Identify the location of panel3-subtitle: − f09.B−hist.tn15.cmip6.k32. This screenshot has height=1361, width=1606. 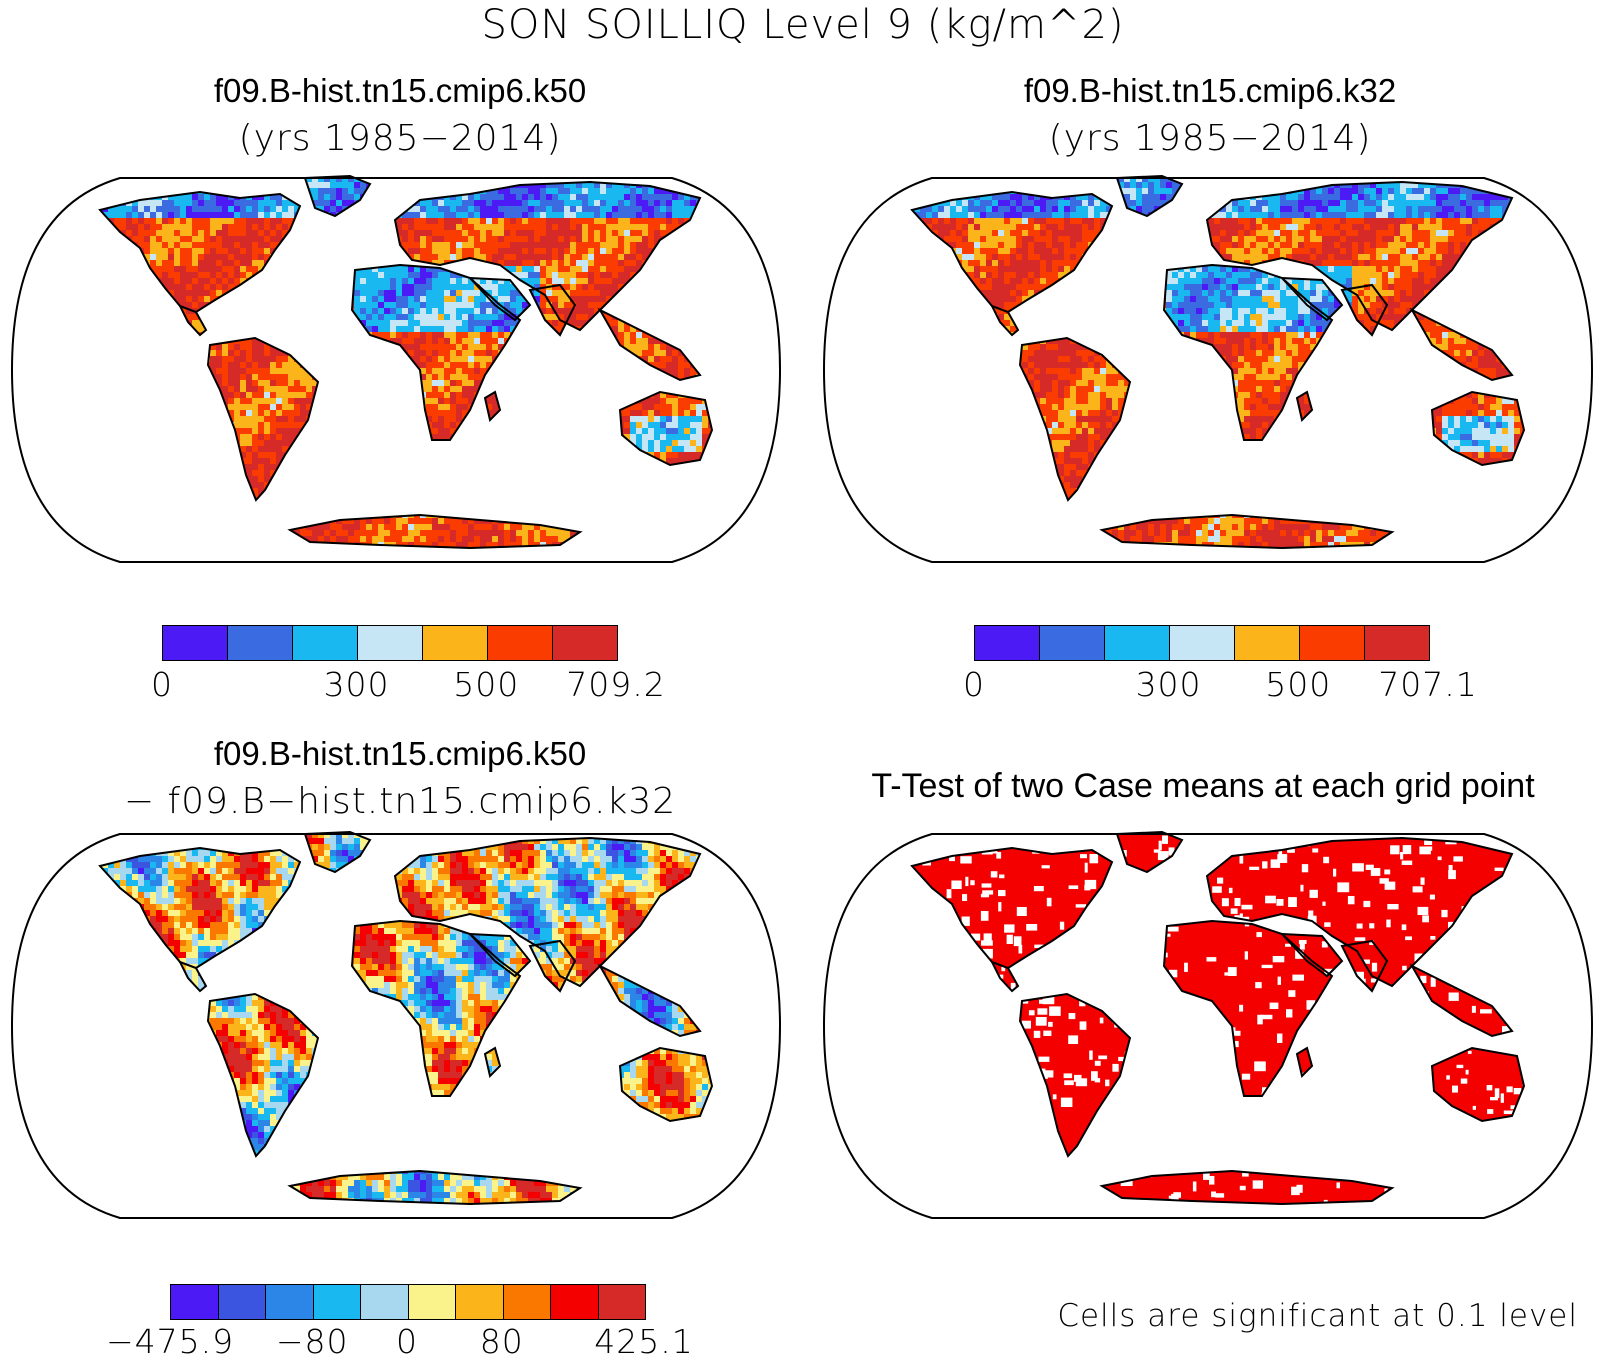
(400, 801).